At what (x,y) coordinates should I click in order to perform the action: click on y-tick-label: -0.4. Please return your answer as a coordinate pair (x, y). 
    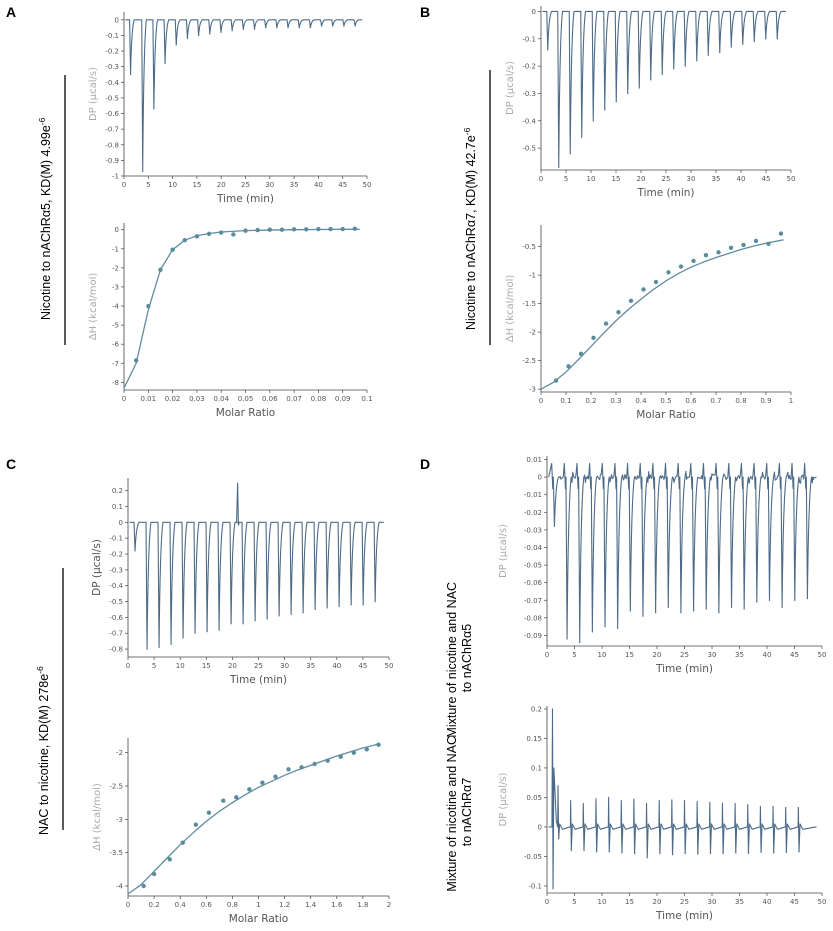
    Looking at the image, I should click on (116, 586).